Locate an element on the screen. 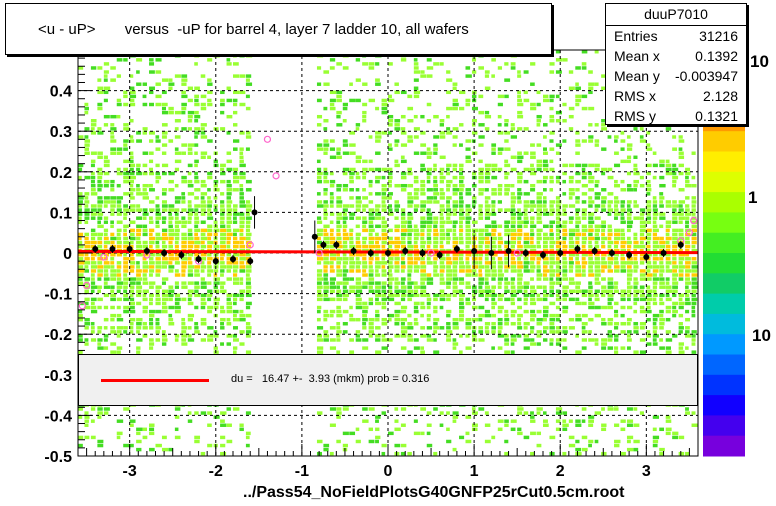  y-tick-label: 0.4 is located at coordinates (61, 92).